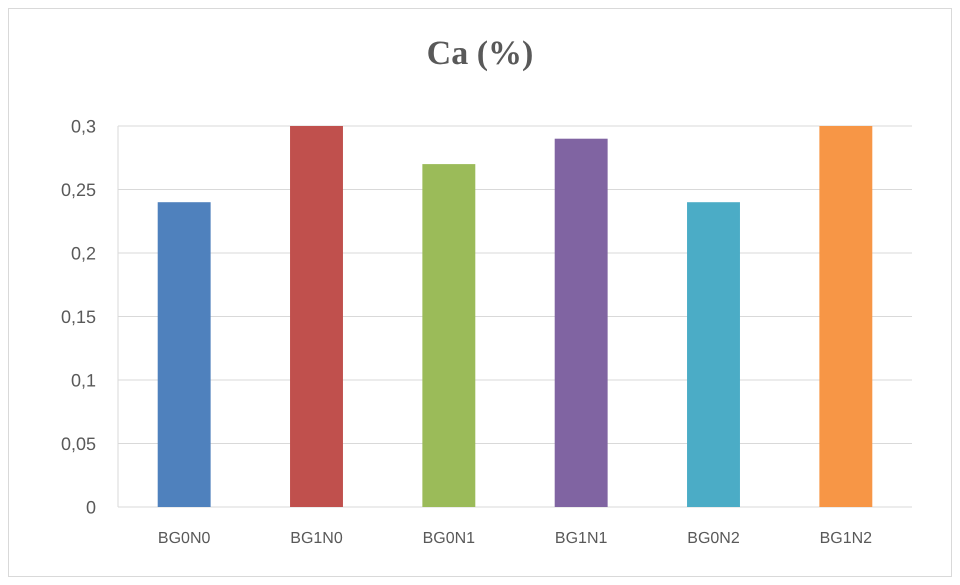 This screenshot has height=585, width=960. Describe the element at coordinates (83, 126) in the screenshot. I see `y-tick-label: 0,3` at that location.